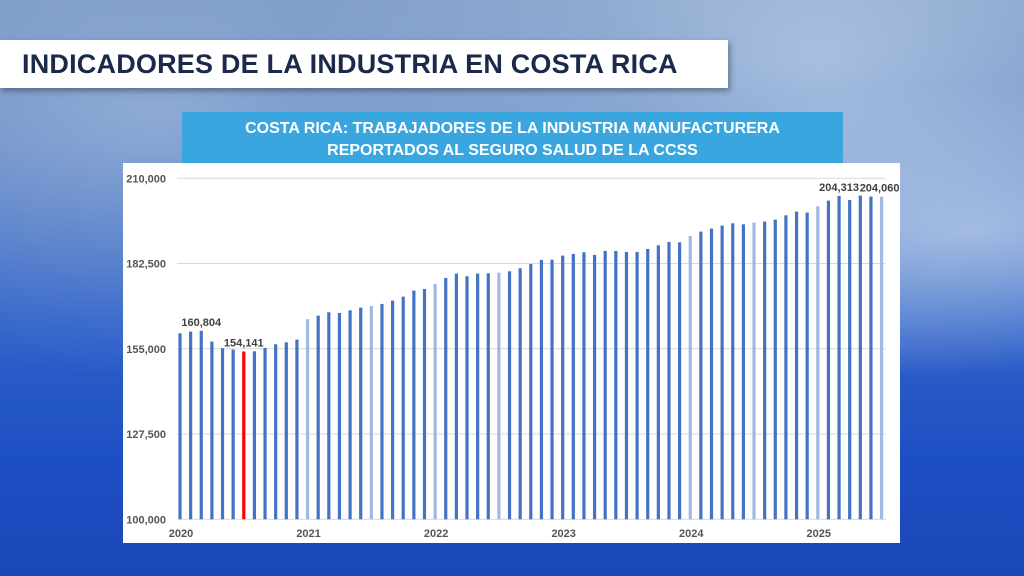 The image size is (1024, 576). Describe the element at coordinates (512, 150) in the screenshot. I see `chart-title-line-2: REPORTADOS AL SEGURO SALUD DE LA CCSS` at that location.